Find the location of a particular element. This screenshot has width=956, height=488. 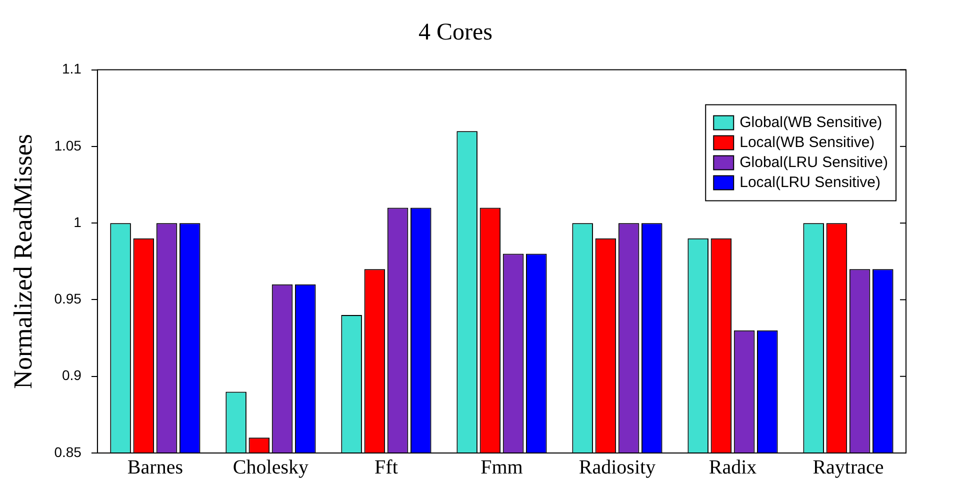

x-tick-label: Fft is located at coordinates (386, 467).